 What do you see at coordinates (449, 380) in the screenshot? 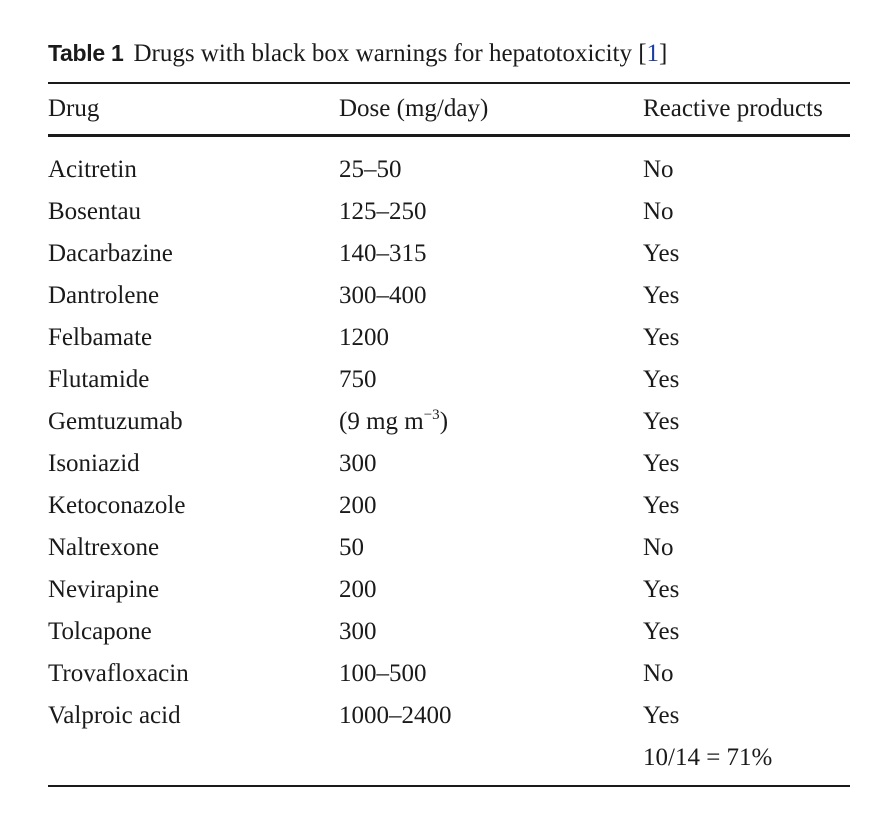
I see `table-row: Flutamide 750 Yes` at bounding box center [449, 380].